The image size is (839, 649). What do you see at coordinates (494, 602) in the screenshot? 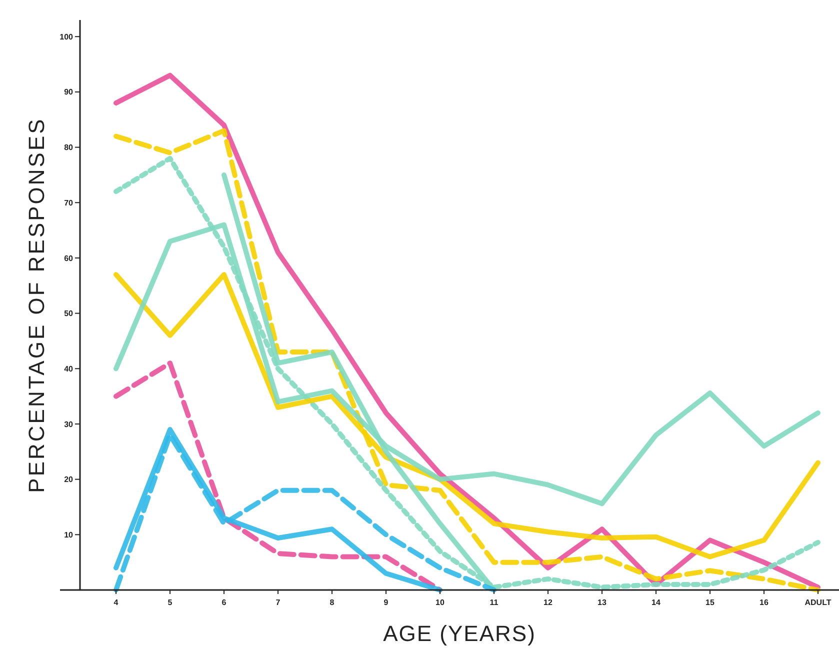
I see `x-tick-label: 11` at bounding box center [494, 602].